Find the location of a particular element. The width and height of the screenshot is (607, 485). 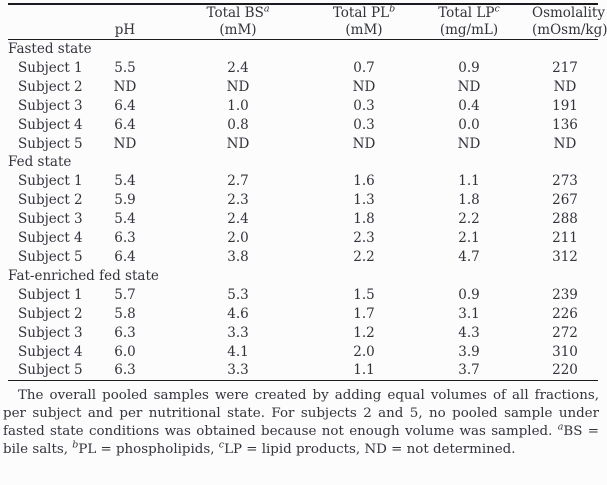

table-row: Subject 4 6.3 2.0 2.3 2.1 211 is located at coordinates (303, 238).